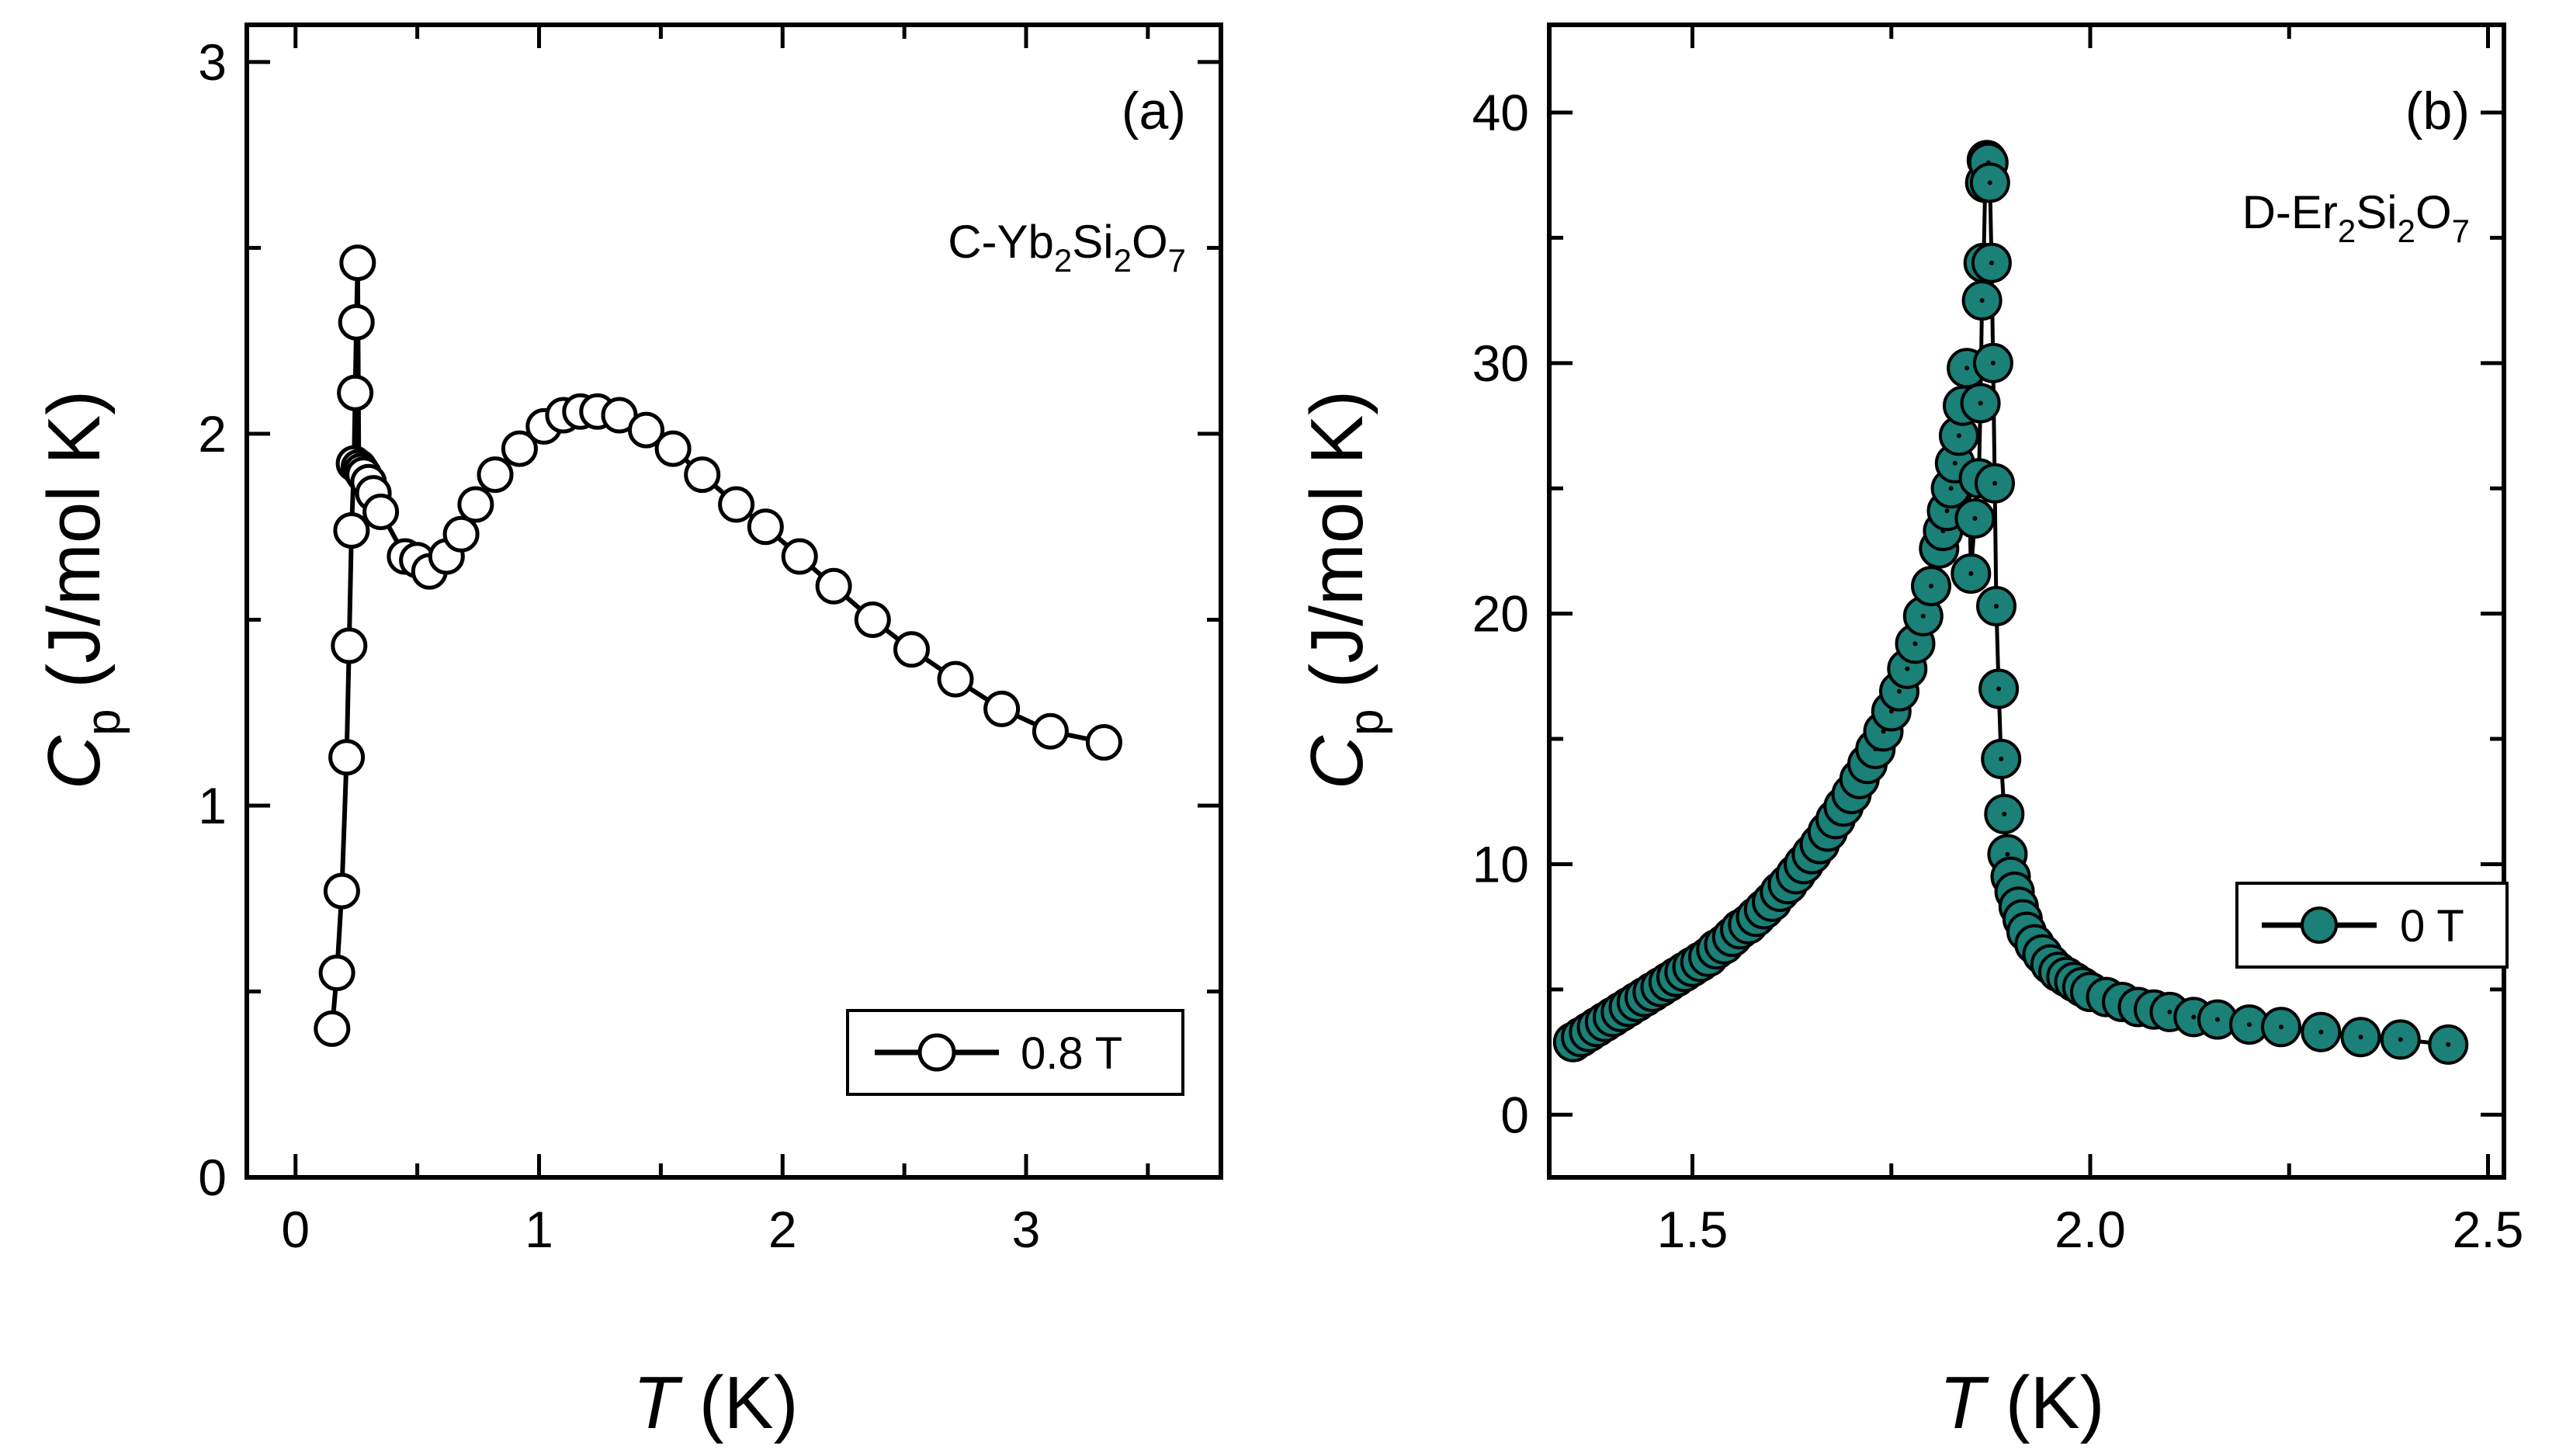 The image size is (2573, 1456). Describe the element at coordinates (1063, 260) in the screenshot. I see `a-compound-sub1: 2` at that location.